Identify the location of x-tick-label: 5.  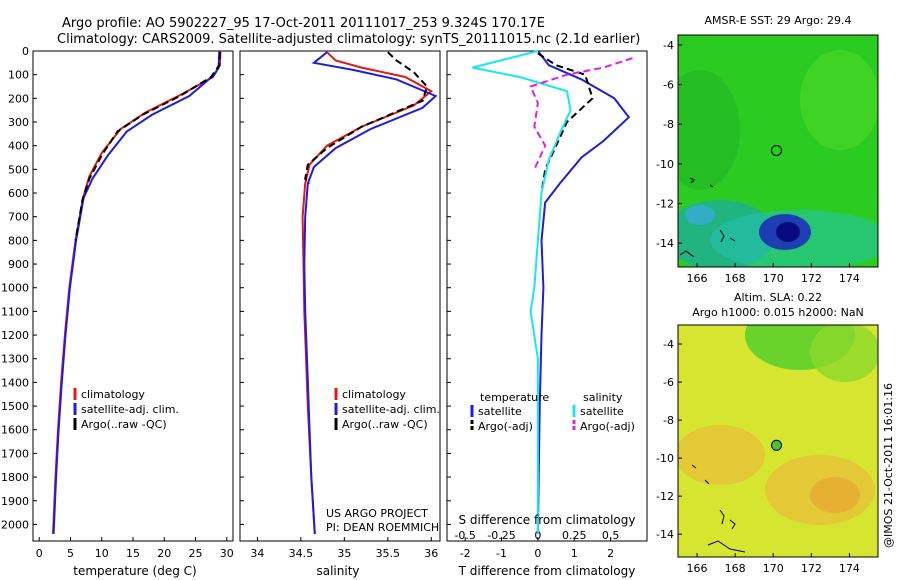
(70, 553).